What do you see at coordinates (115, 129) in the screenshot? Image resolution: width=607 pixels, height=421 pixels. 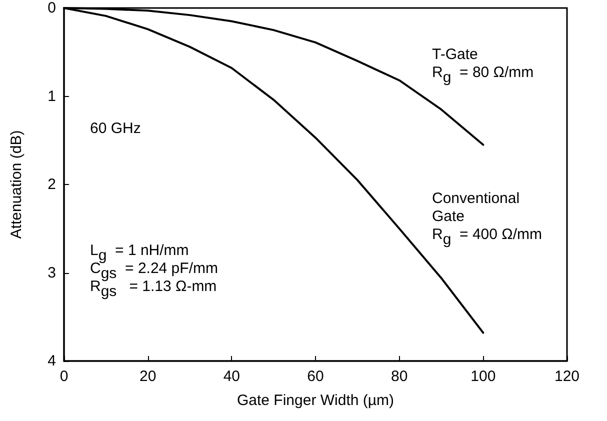 I see `annotation: 60 GHz` at bounding box center [115, 129].